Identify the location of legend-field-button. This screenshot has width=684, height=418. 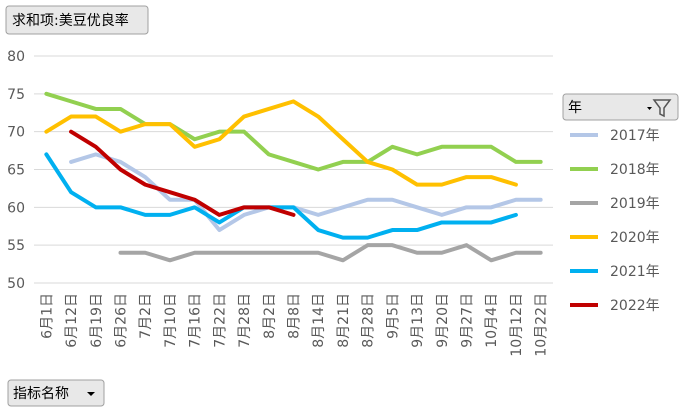
(620, 107).